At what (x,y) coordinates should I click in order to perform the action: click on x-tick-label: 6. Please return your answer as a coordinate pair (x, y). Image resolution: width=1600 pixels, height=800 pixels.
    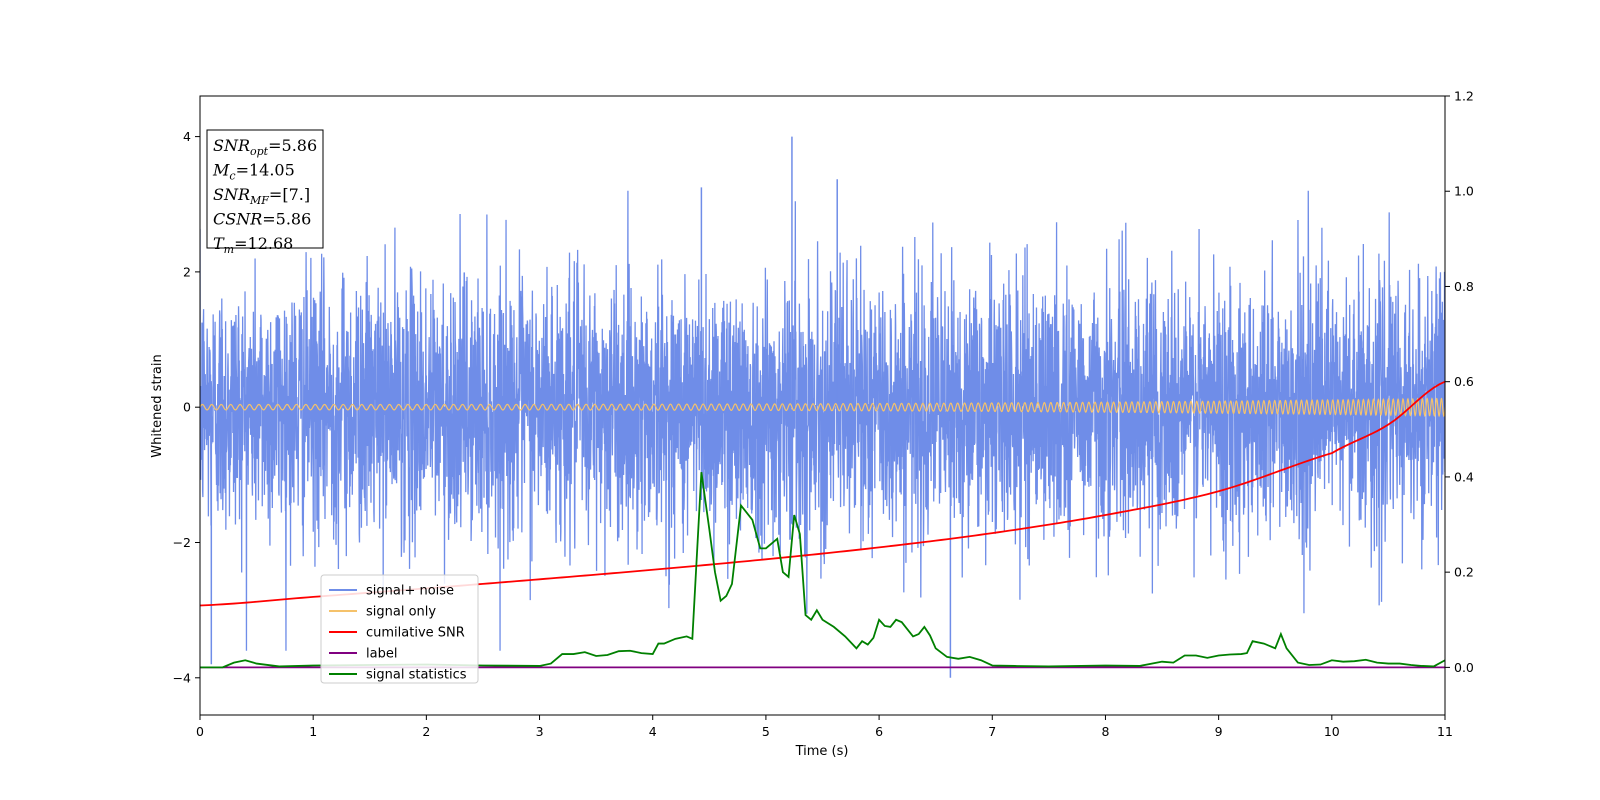
    Looking at the image, I should click on (879, 731).